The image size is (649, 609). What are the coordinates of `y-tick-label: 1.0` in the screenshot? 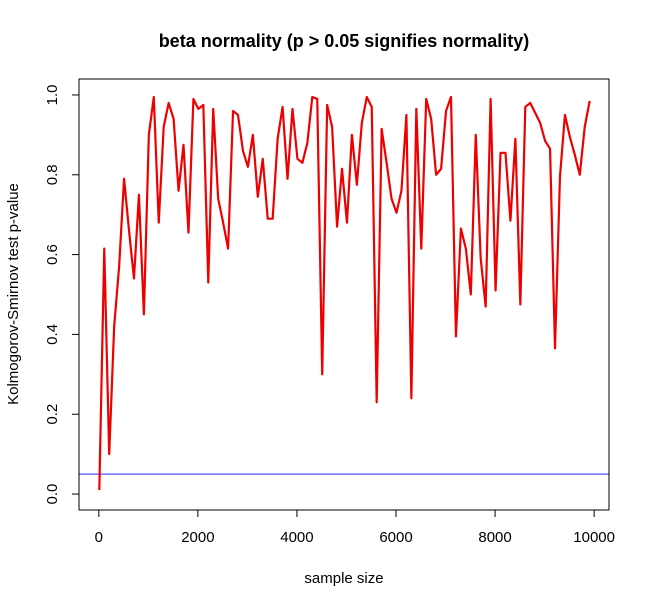 It's located at (52, 95).